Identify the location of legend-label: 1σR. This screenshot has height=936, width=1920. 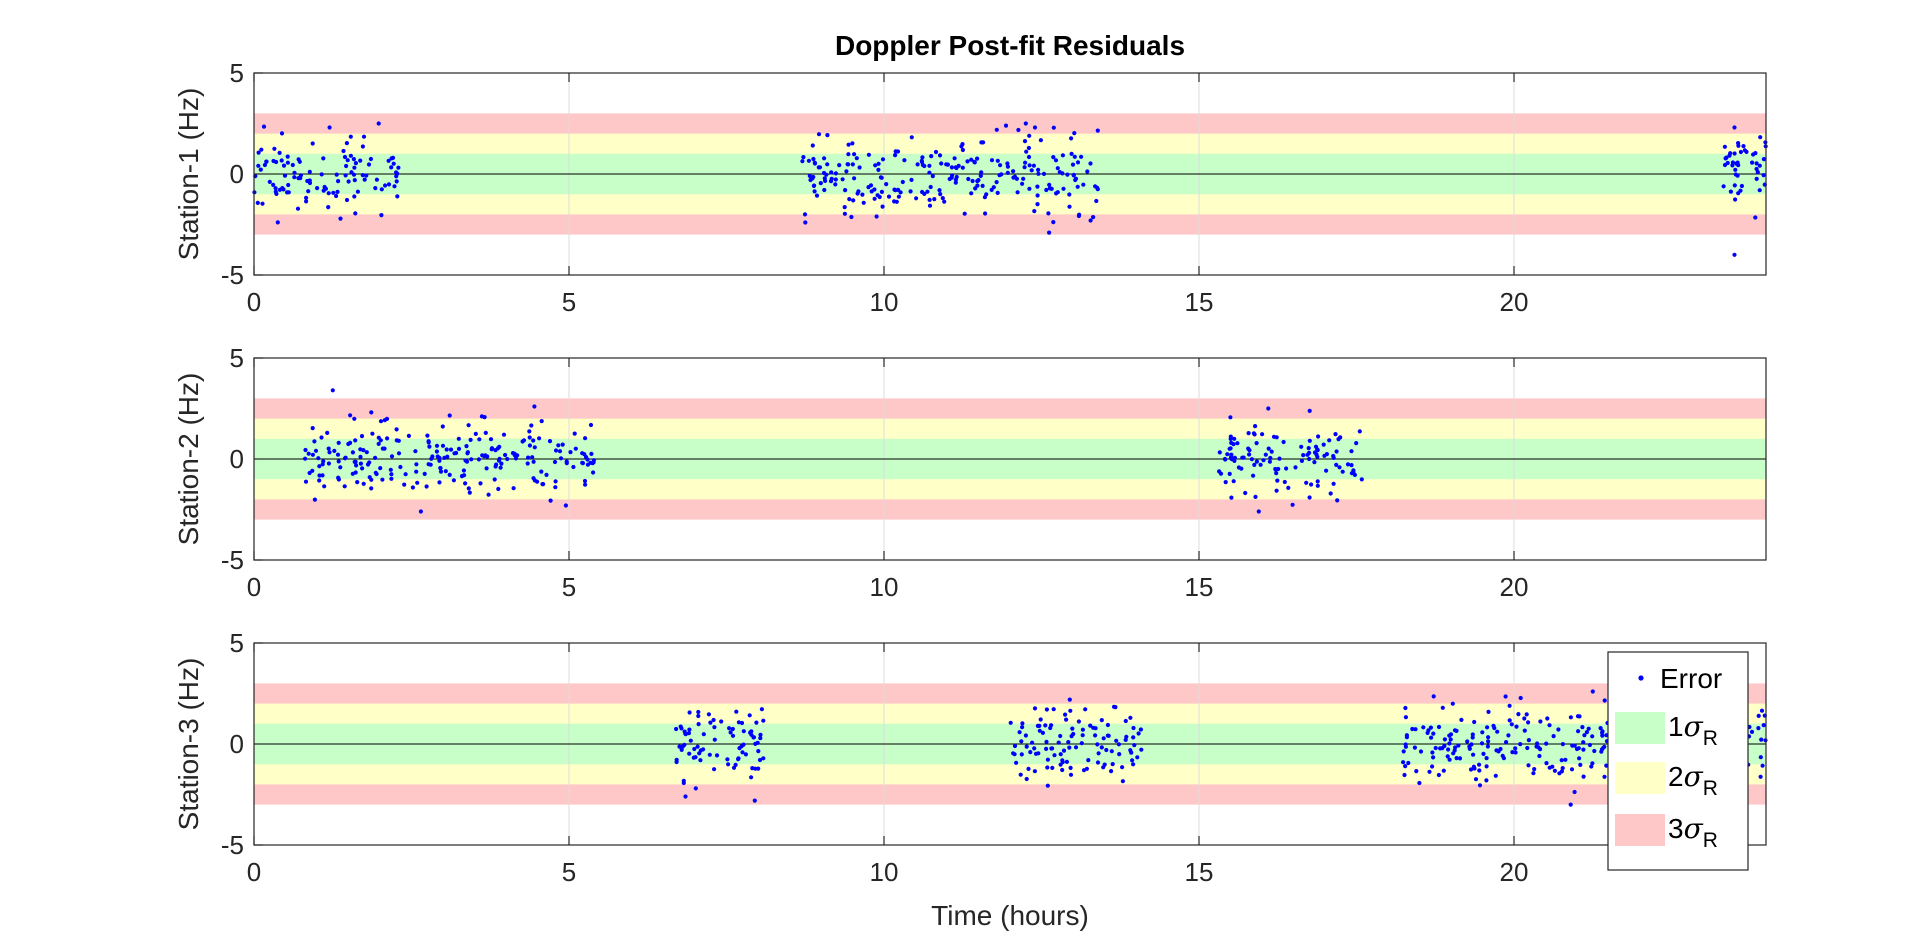
(1693, 730).